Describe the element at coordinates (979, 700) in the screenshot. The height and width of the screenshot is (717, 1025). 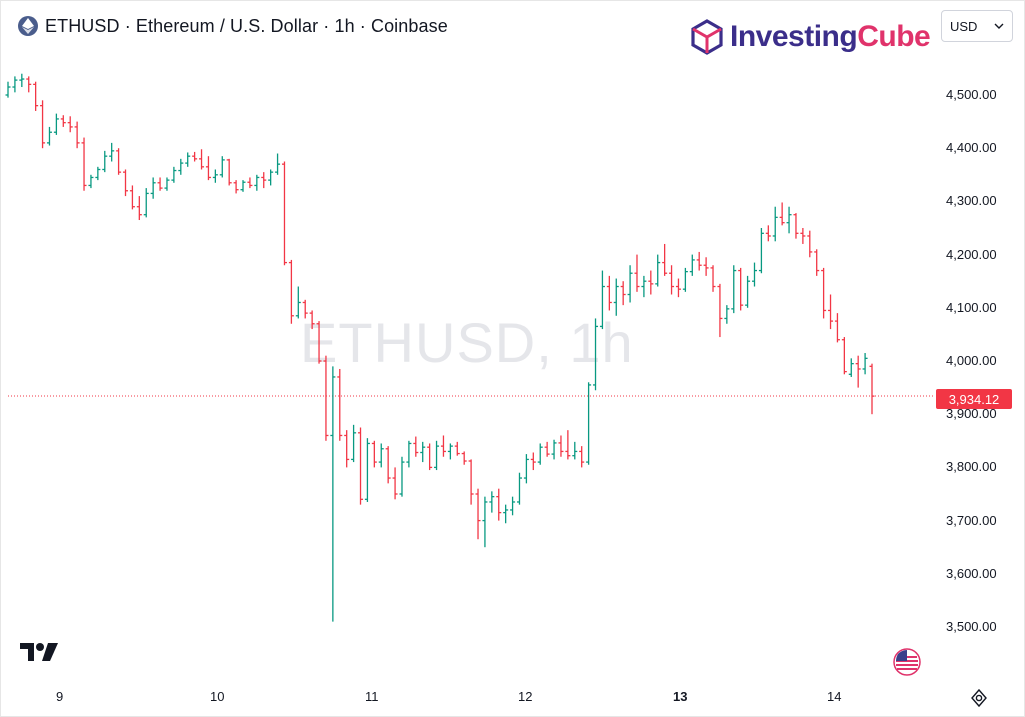
I see `settings-icon` at that location.